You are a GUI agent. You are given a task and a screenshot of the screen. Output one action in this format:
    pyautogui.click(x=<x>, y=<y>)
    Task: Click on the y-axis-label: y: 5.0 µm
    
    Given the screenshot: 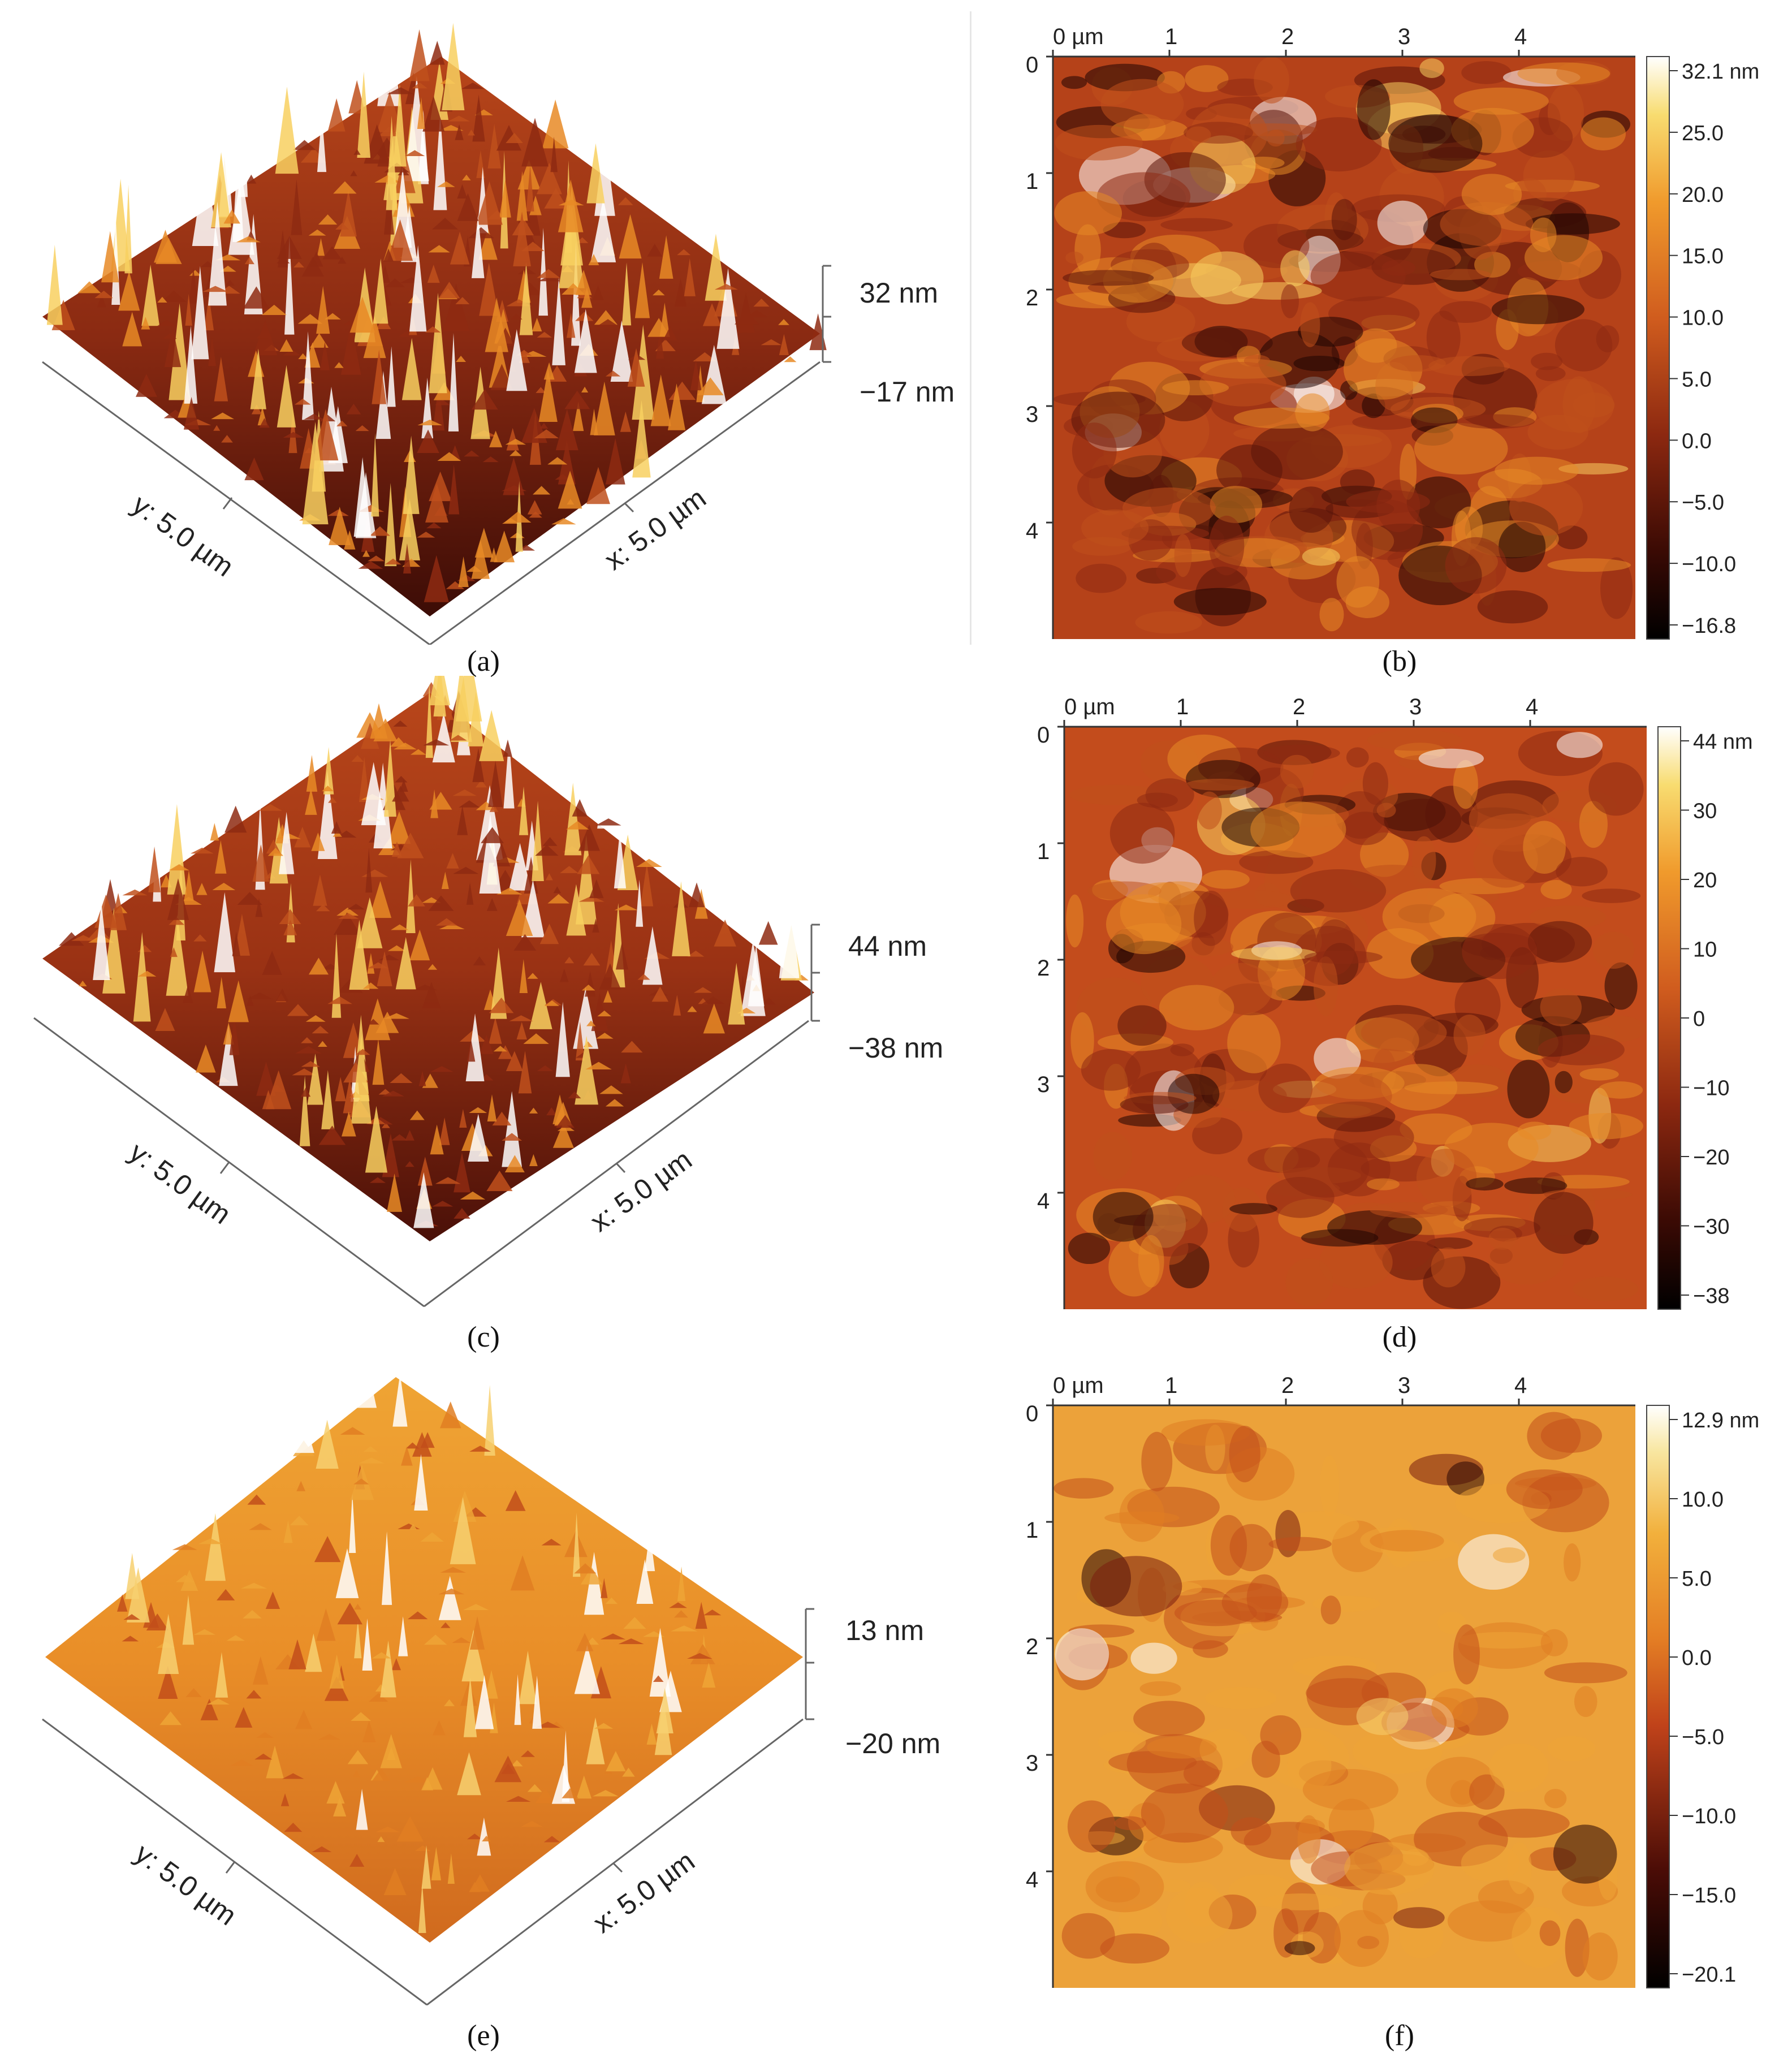 What is the action you would take?
    pyautogui.click(x=183, y=536)
    